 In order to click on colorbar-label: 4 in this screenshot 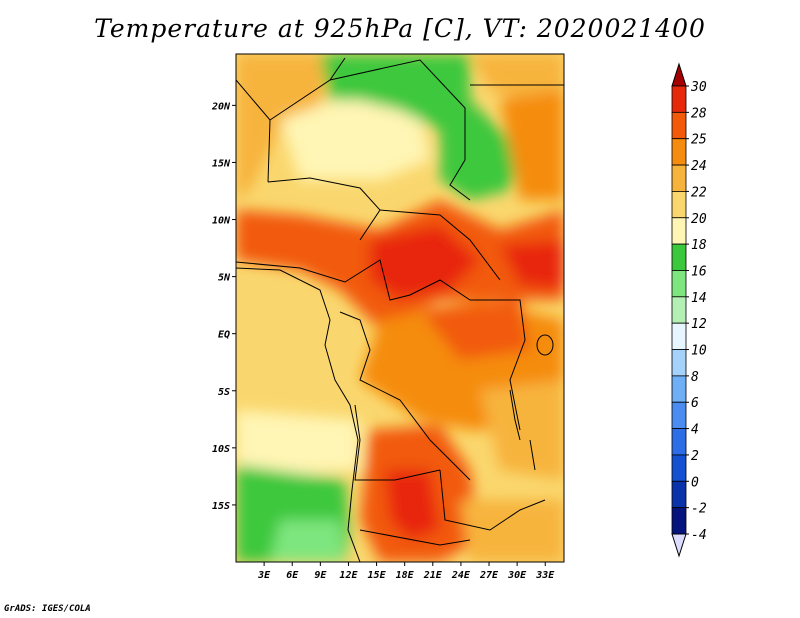, I will do `click(695, 430)`.